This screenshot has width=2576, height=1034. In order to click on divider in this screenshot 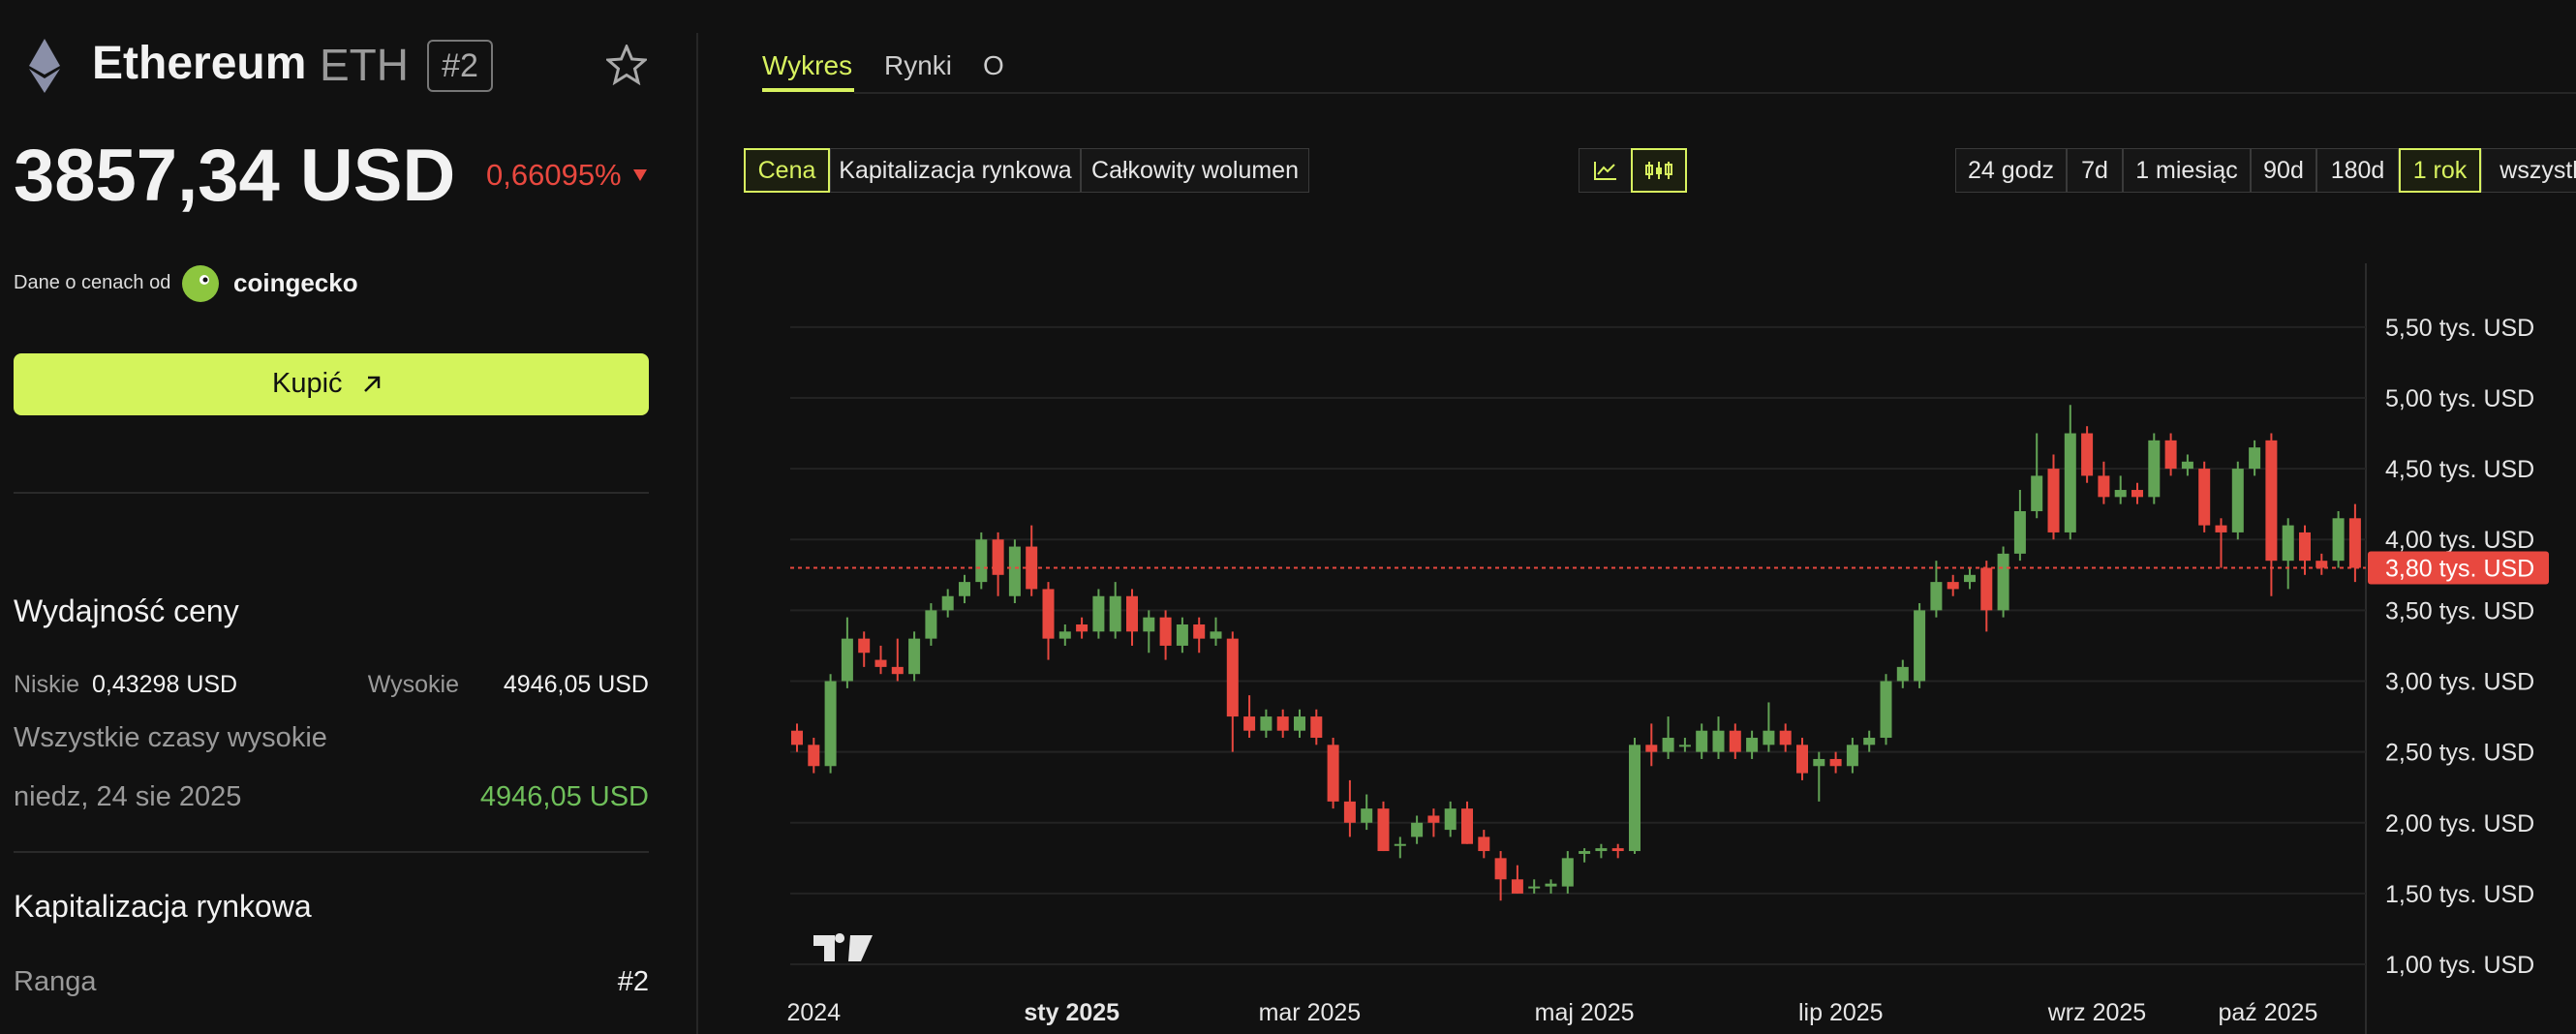, I will do `click(331, 493)`.